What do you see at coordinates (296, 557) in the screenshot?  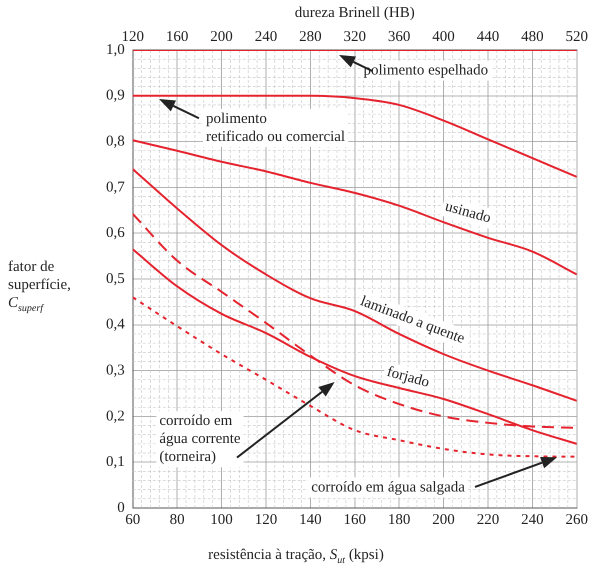 I see `x-axis-title: resistência à tração, S$_{ut}$ (kpsi)` at bounding box center [296, 557].